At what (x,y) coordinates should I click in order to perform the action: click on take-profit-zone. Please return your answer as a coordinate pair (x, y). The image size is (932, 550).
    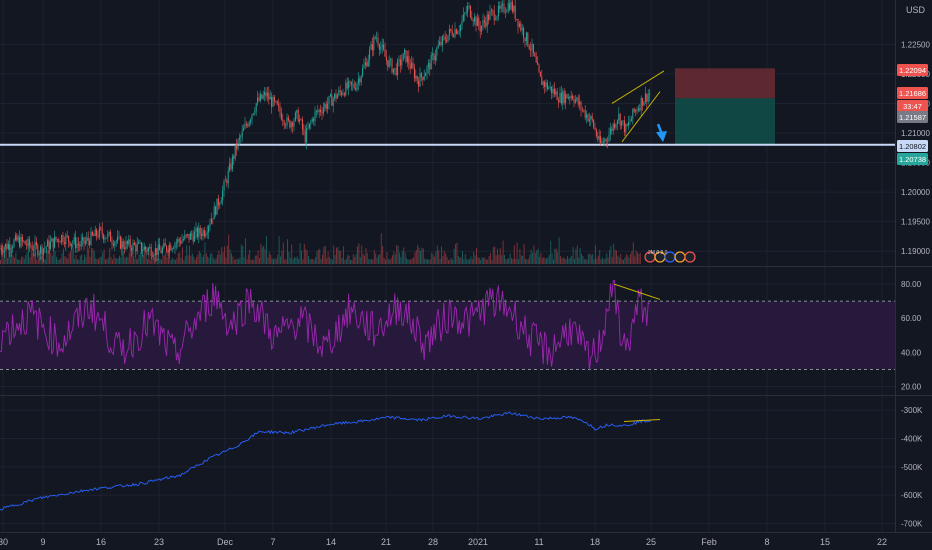
    Looking at the image, I should click on (725, 121).